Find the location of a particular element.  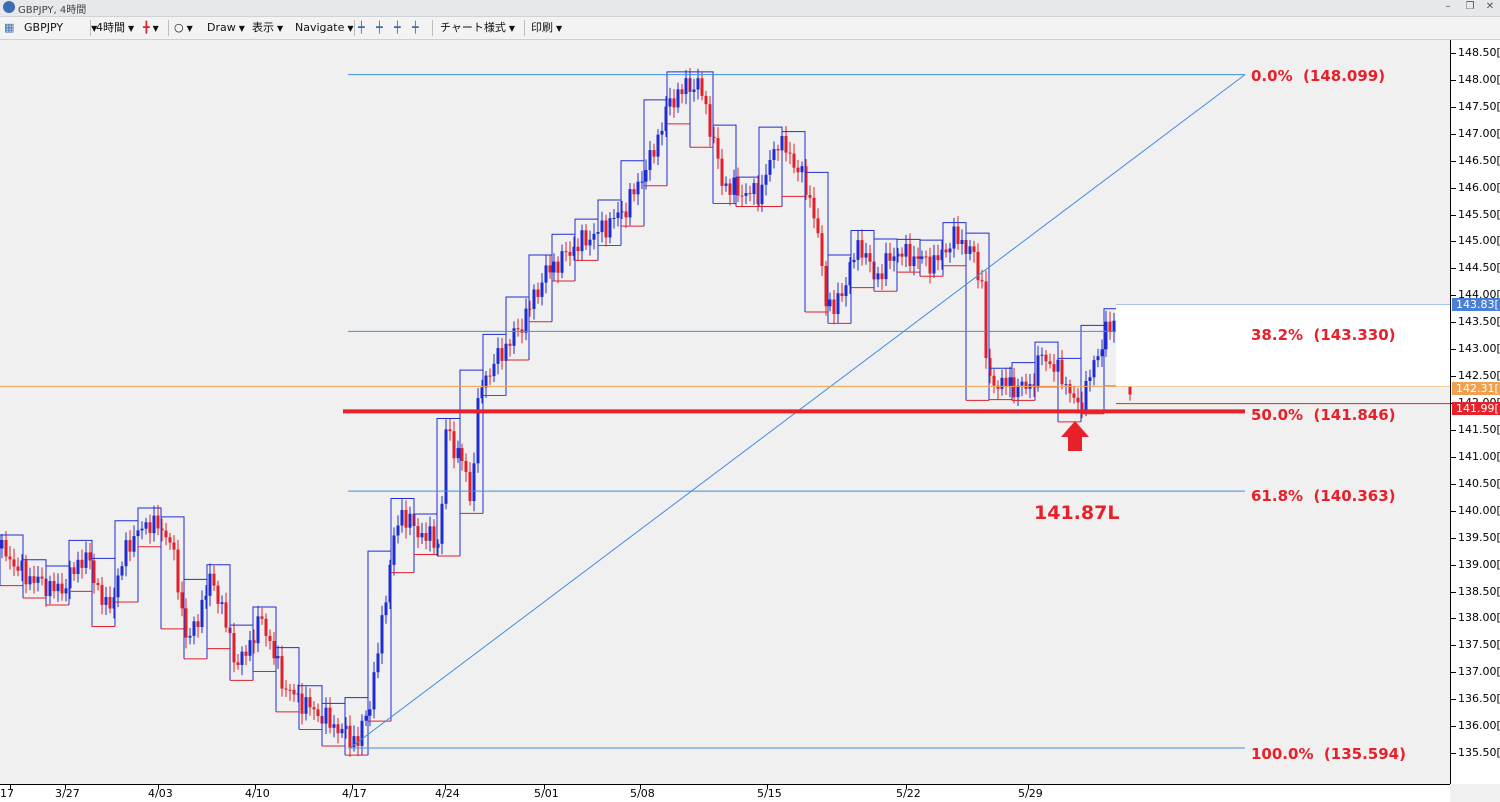

app-logo-icon is located at coordinates (9, 7).